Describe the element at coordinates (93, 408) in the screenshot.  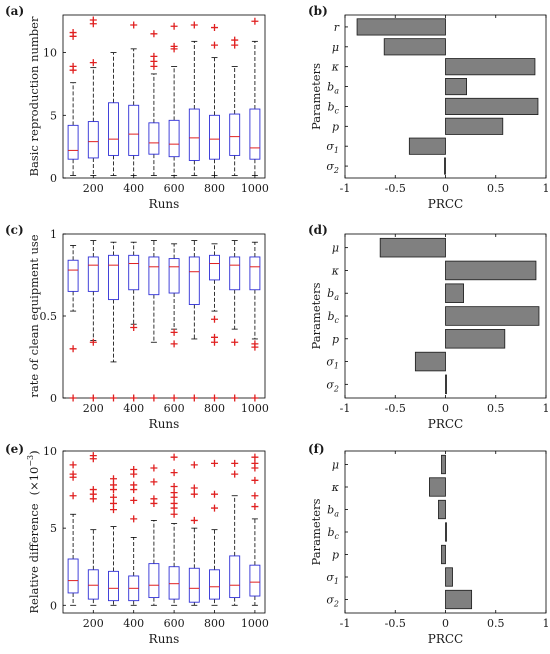
I see `x-tick-label: 200` at that location.